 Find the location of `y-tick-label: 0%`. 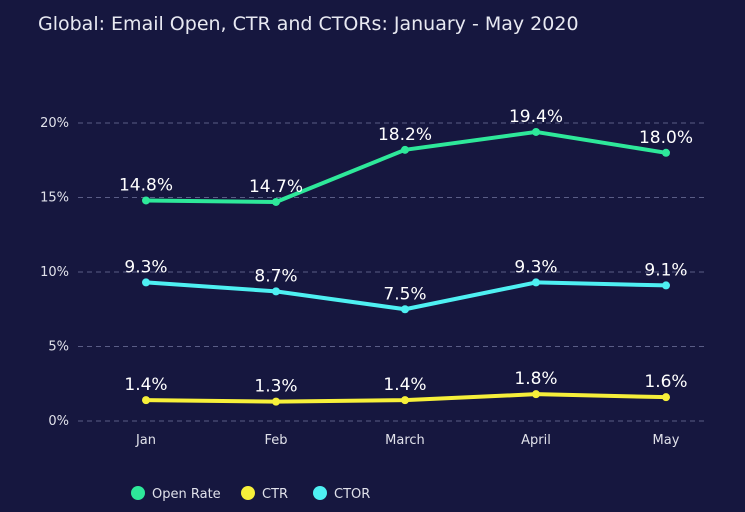

y-tick-label: 0% is located at coordinates (58, 421).